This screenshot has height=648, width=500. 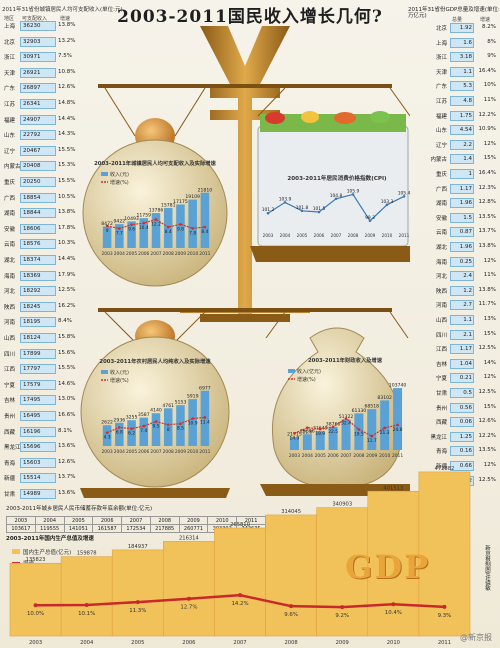 I want to click on gdp-legend-label: 国内生产总值(亿元), so click(x=47, y=552).